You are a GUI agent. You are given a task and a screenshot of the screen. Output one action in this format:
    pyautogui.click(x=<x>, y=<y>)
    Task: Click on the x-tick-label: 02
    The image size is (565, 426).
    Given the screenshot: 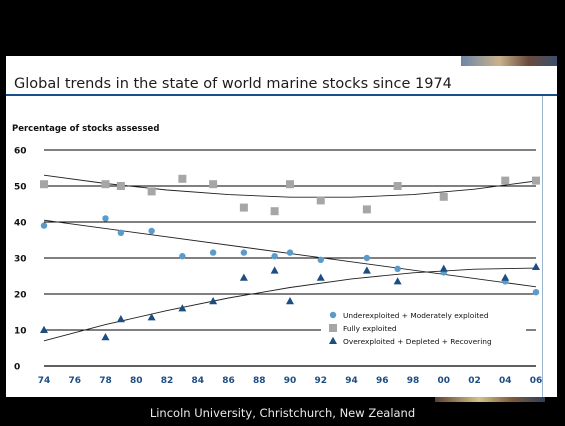 What is the action you would take?
    pyautogui.click(x=474, y=381)
    